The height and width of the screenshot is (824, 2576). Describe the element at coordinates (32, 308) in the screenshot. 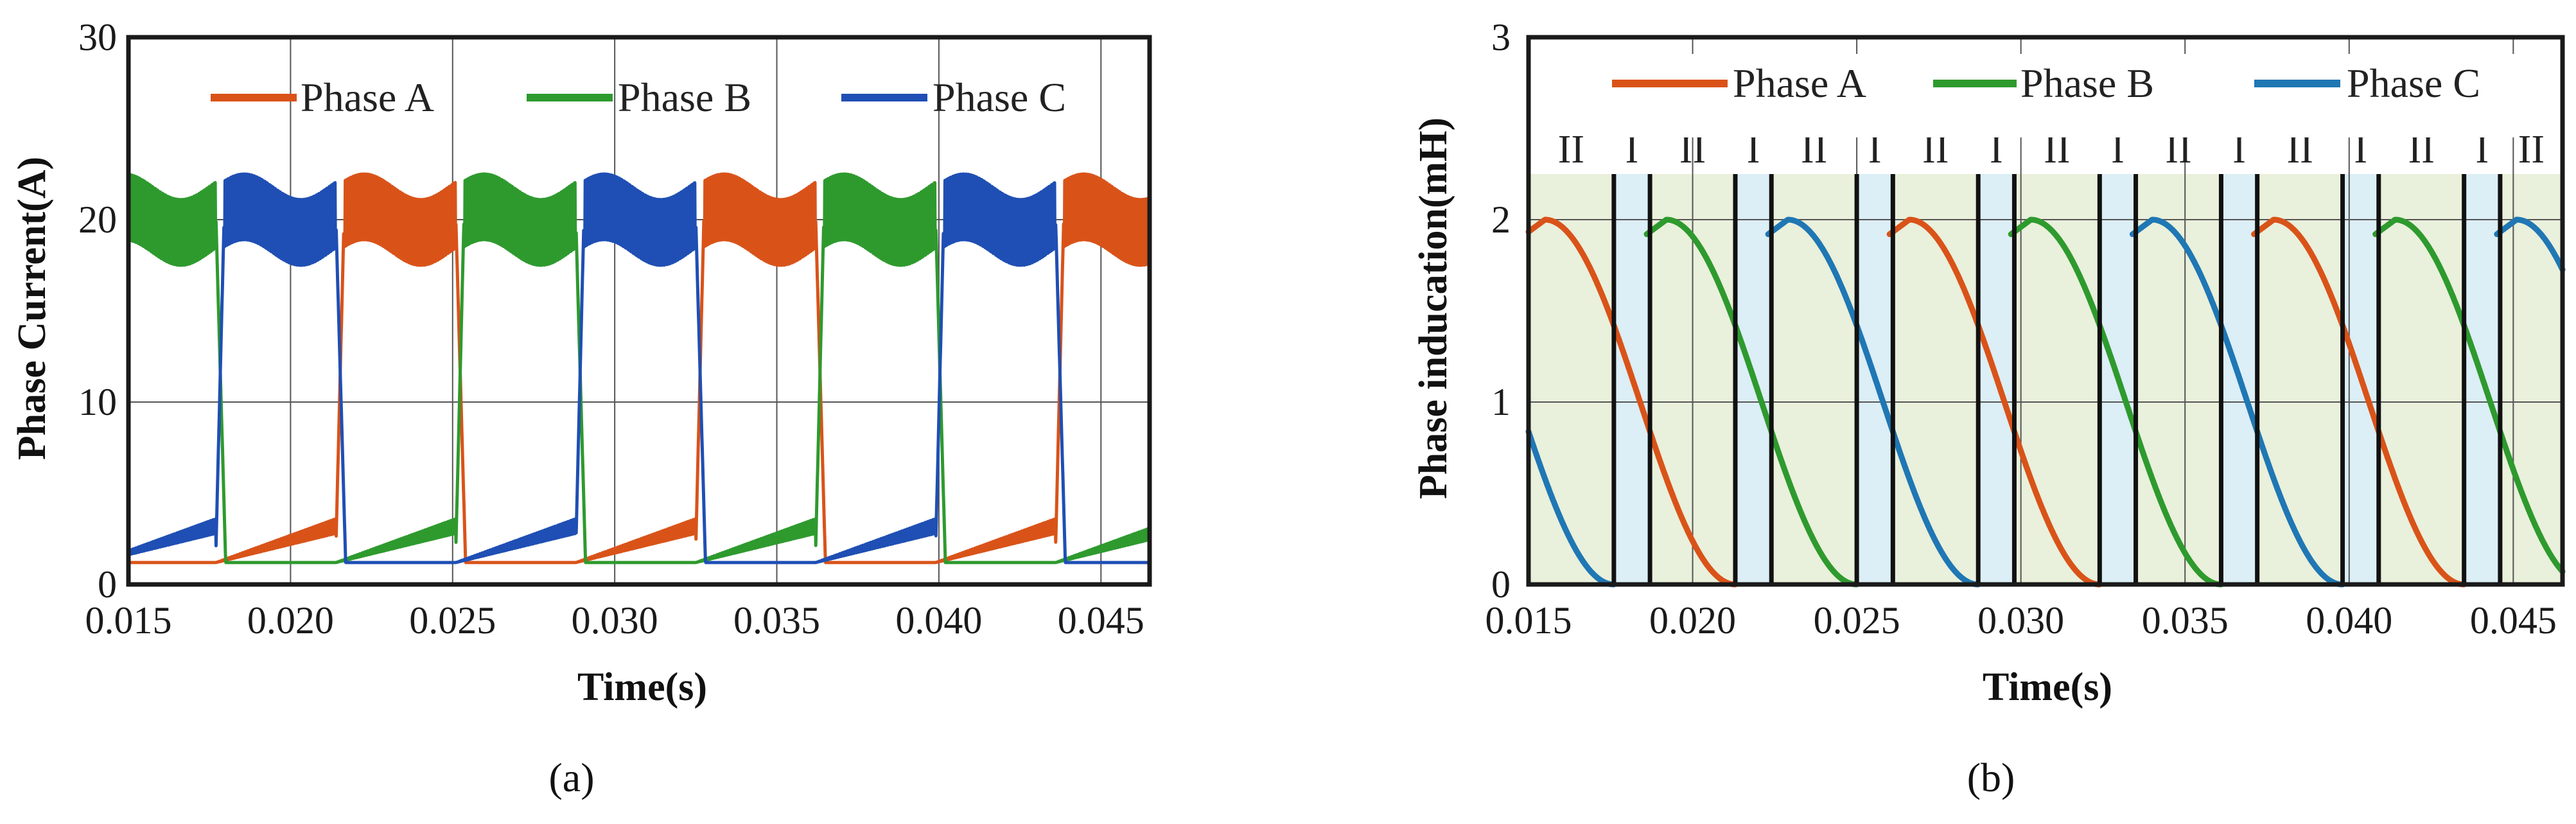

I see `y-axis-label-a: Phase Current(A)` at that location.